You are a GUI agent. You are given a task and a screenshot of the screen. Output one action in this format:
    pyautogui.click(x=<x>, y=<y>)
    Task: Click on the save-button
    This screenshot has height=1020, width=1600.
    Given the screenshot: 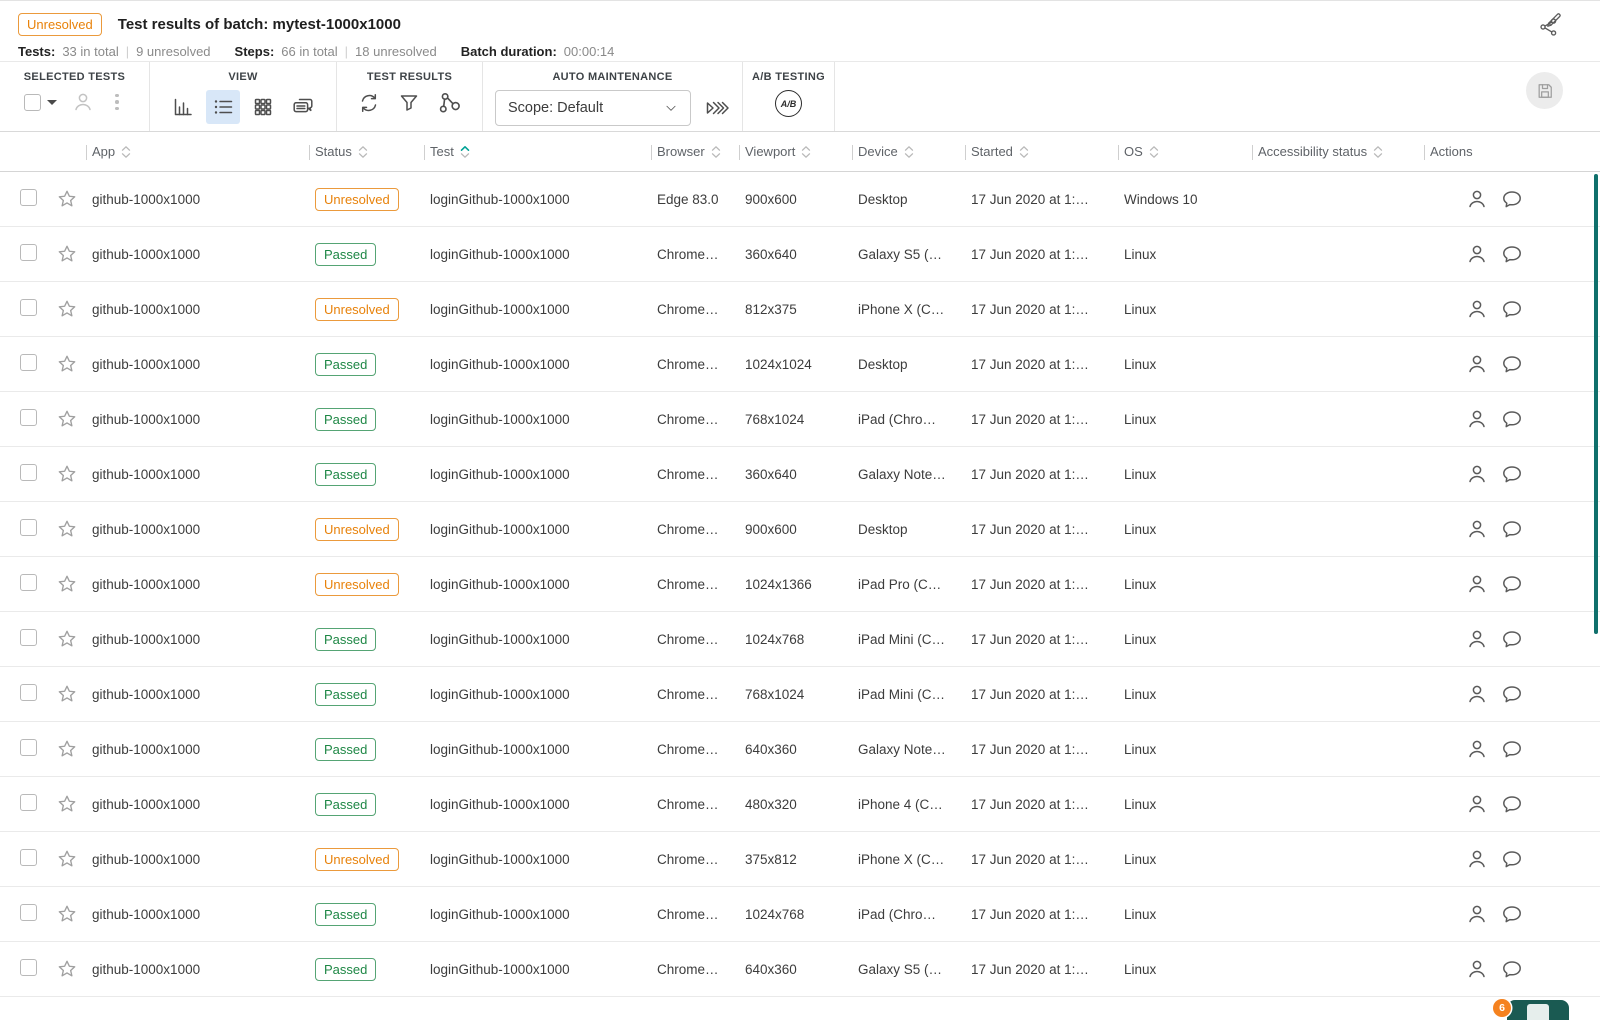 What is the action you would take?
    pyautogui.click(x=1544, y=90)
    